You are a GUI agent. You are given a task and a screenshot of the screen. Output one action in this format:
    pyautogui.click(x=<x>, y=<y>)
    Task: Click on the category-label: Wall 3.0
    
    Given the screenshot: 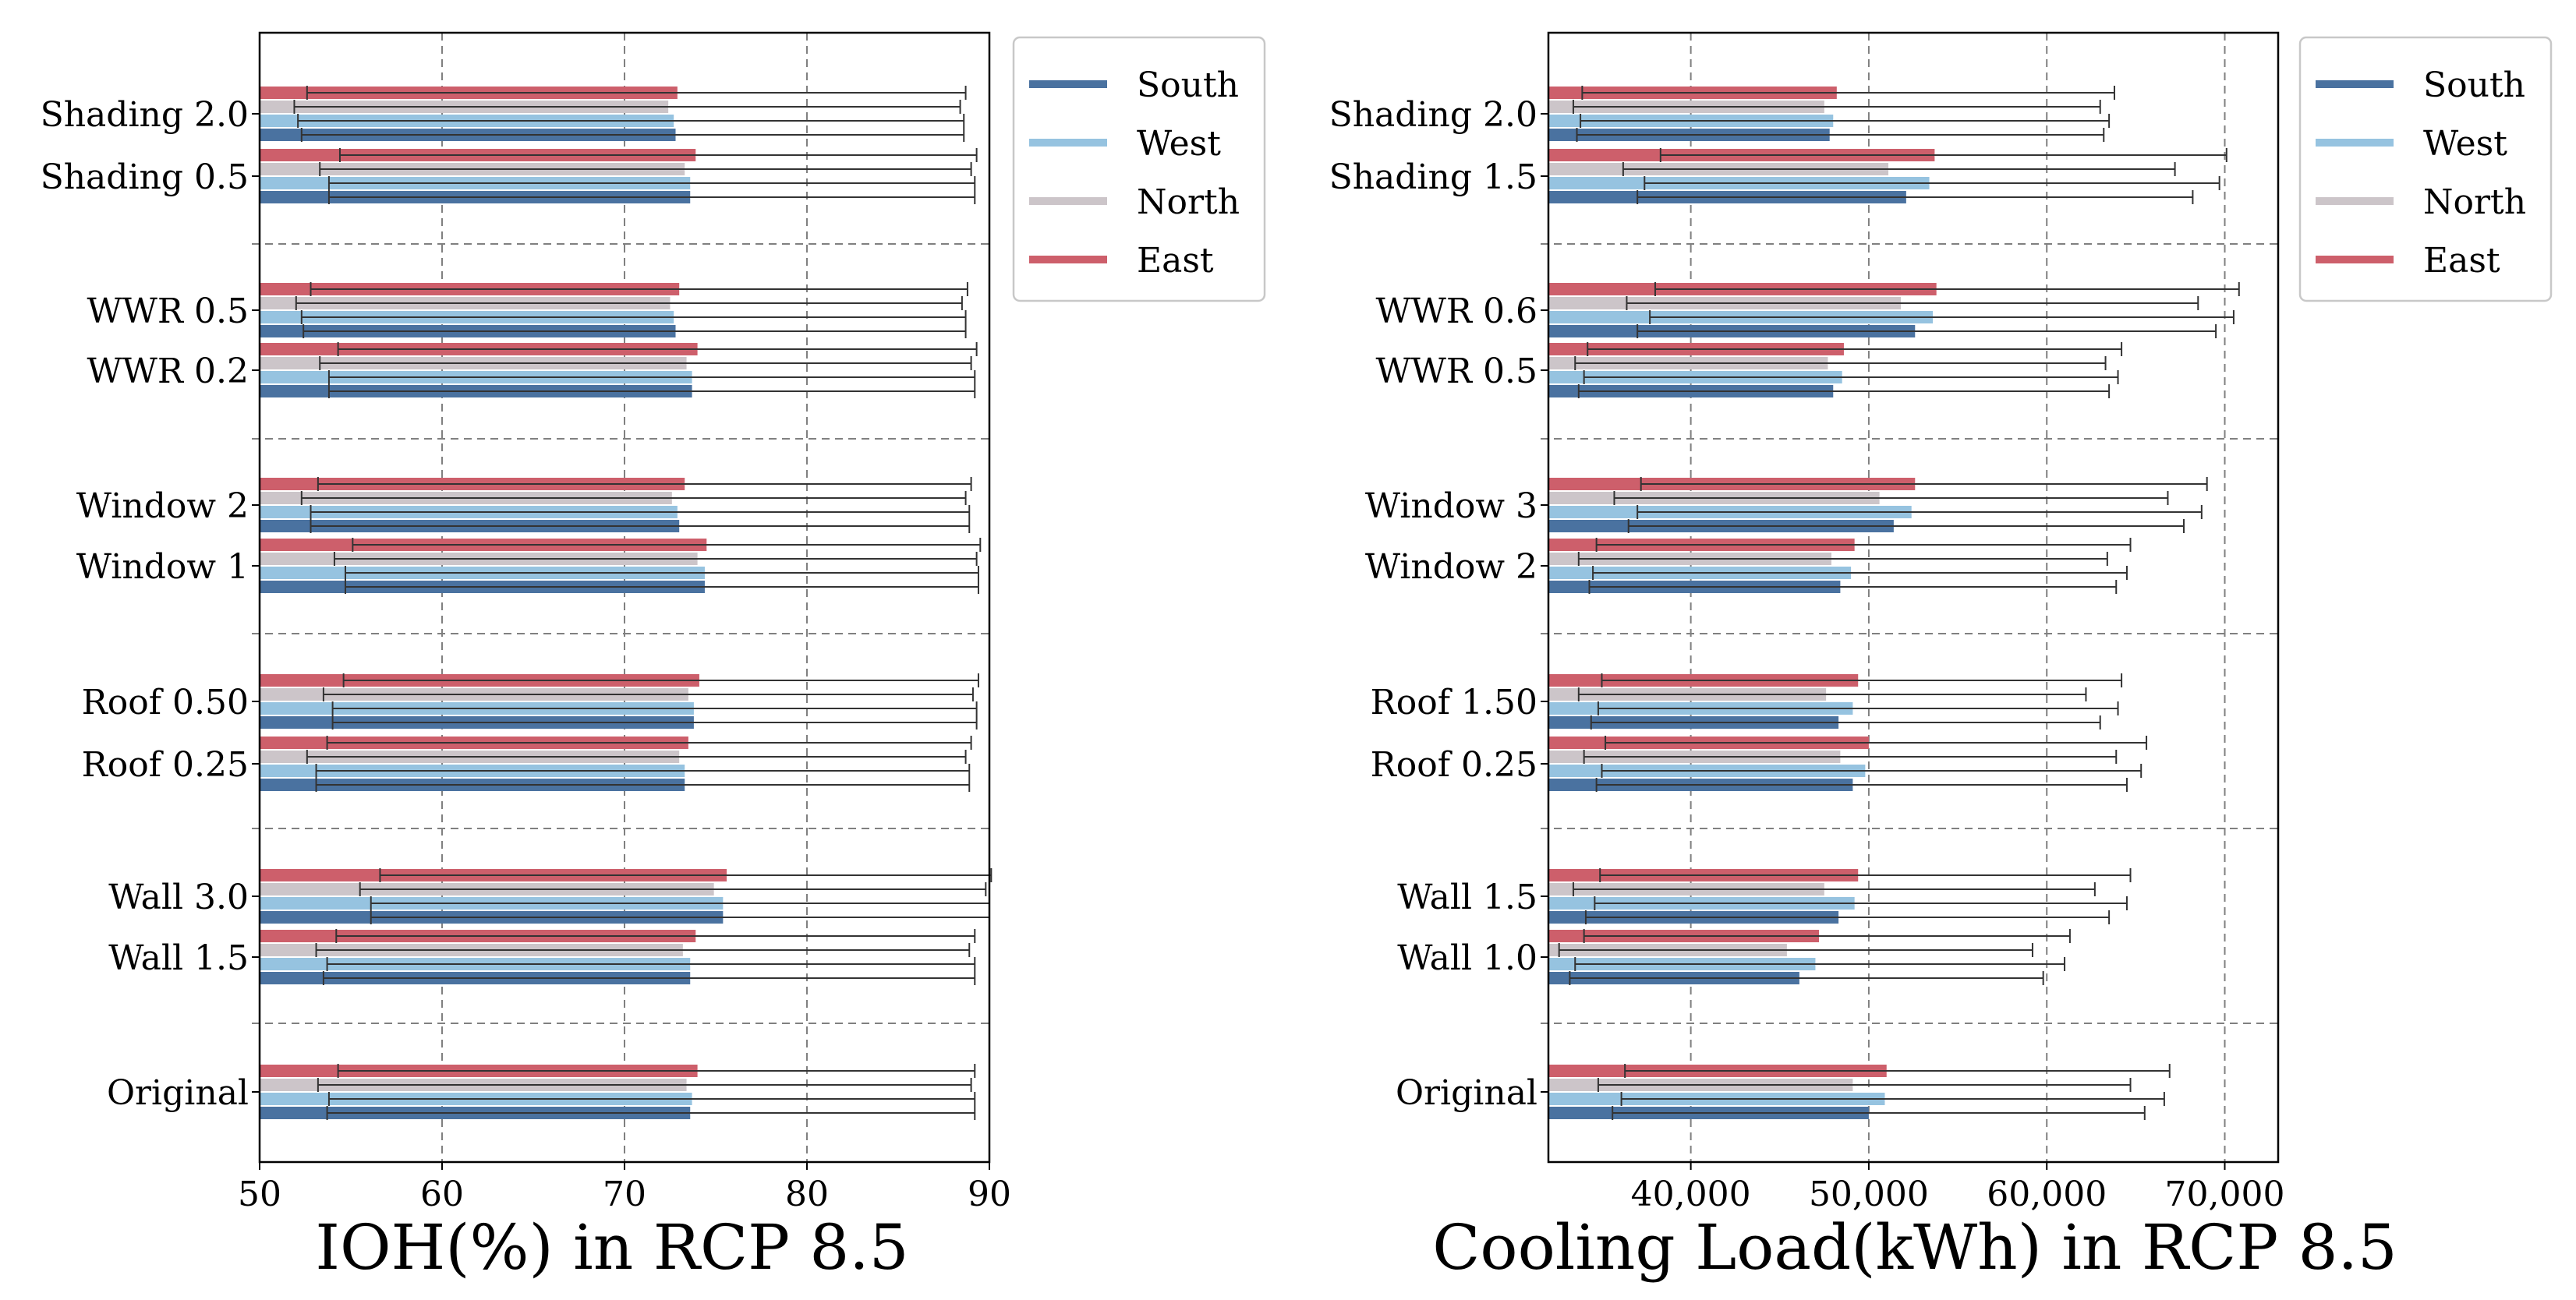 What is the action you would take?
    pyautogui.click(x=178, y=897)
    